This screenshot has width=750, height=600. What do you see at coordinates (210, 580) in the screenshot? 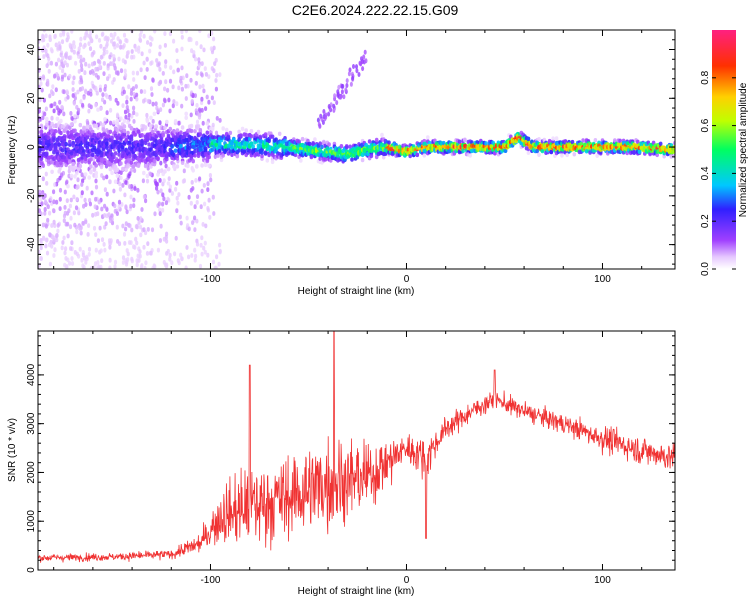
I see `x-tick-label: -100` at bounding box center [210, 580].